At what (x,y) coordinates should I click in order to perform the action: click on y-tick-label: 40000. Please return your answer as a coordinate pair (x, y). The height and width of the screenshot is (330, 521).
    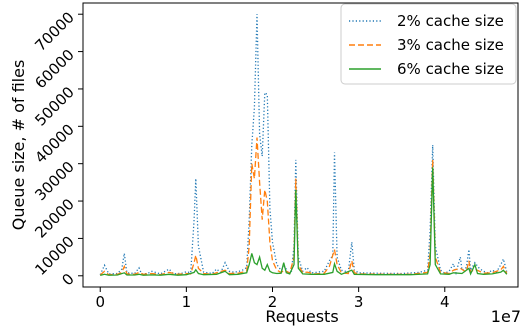
    Looking at the image, I should click on (54, 143).